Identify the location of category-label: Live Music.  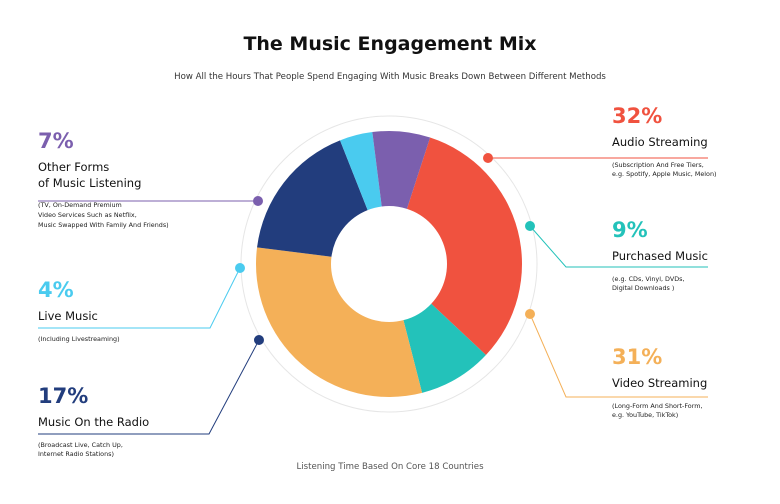
(68, 316).